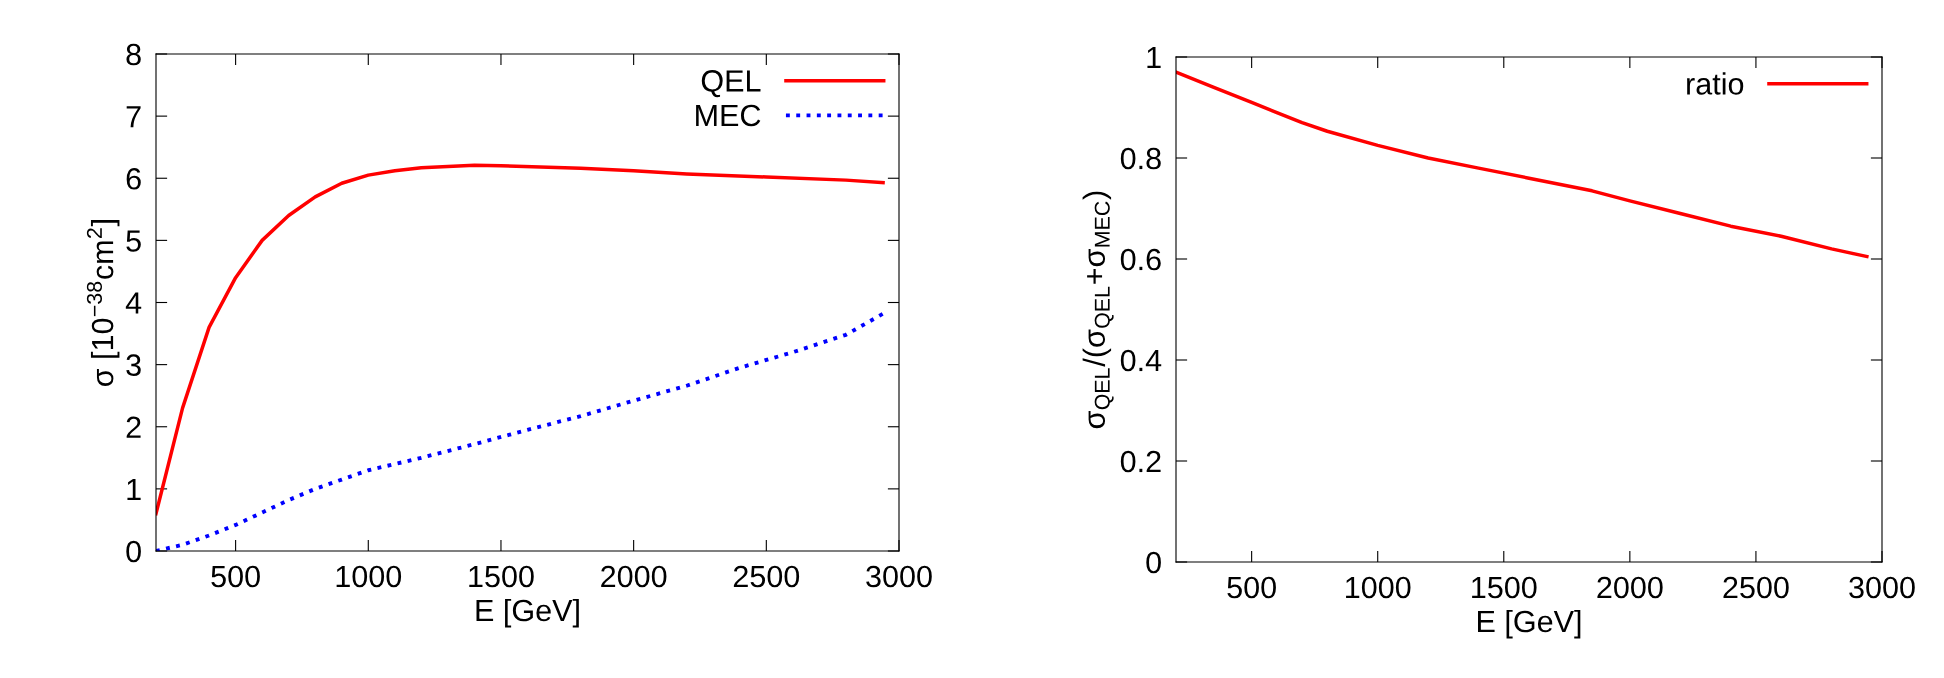  I want to click on y-tick-label: 6, so click(133, 178).